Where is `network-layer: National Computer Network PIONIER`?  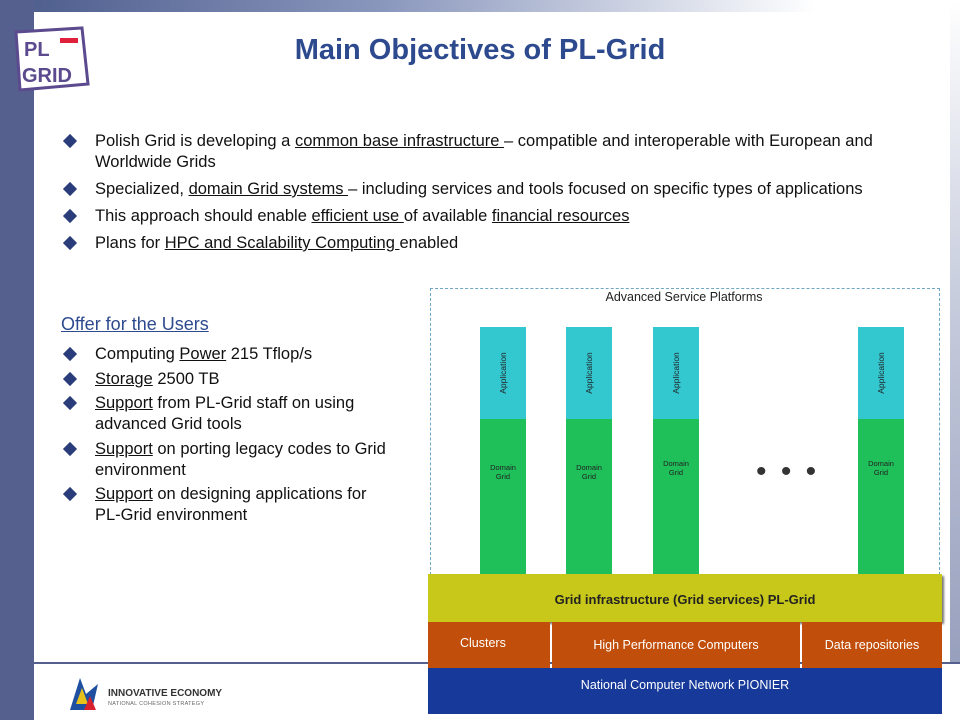
network-layer: National Computer Network PIONIER is located at coordinates (685, 691).